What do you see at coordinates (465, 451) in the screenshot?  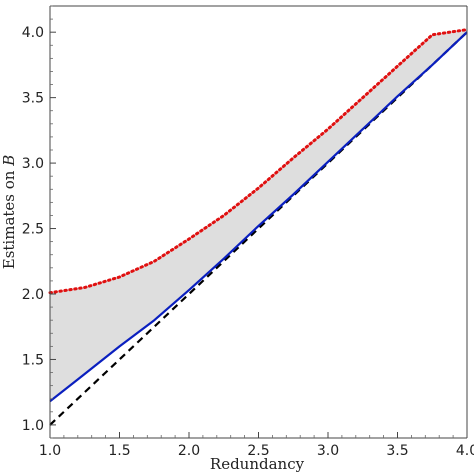 I see `x-tick-label: 4.0` at bounding box center [465, 451].